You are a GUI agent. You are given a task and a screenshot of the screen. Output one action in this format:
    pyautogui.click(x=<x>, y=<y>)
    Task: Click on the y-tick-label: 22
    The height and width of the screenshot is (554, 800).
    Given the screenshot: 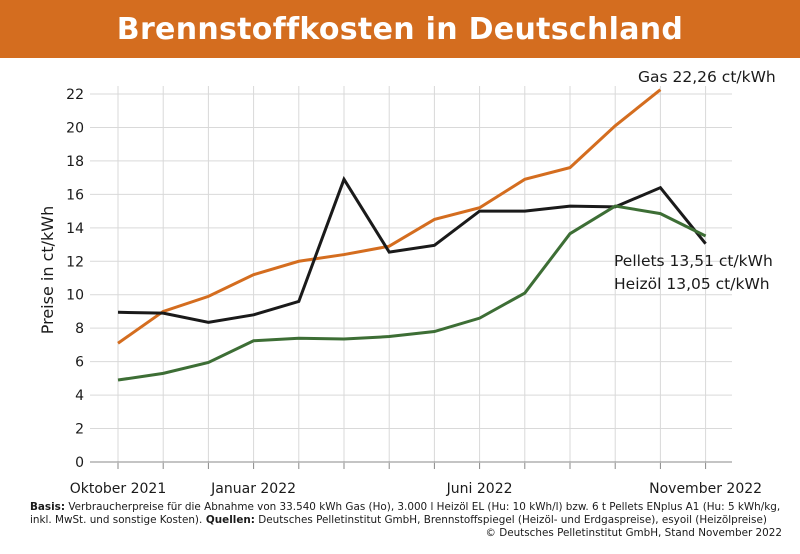 What is the action you would take?
    pyautogui.click(x=75, y=95)
    